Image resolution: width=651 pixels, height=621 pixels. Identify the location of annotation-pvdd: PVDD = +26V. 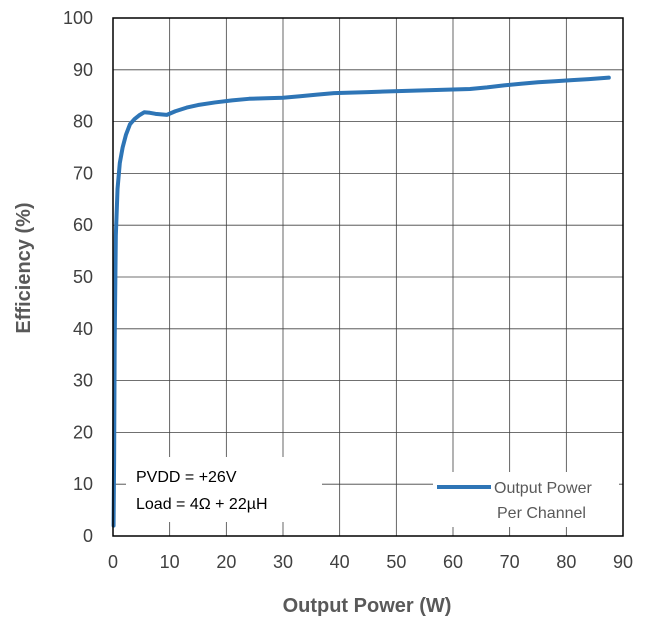
(186, 477).